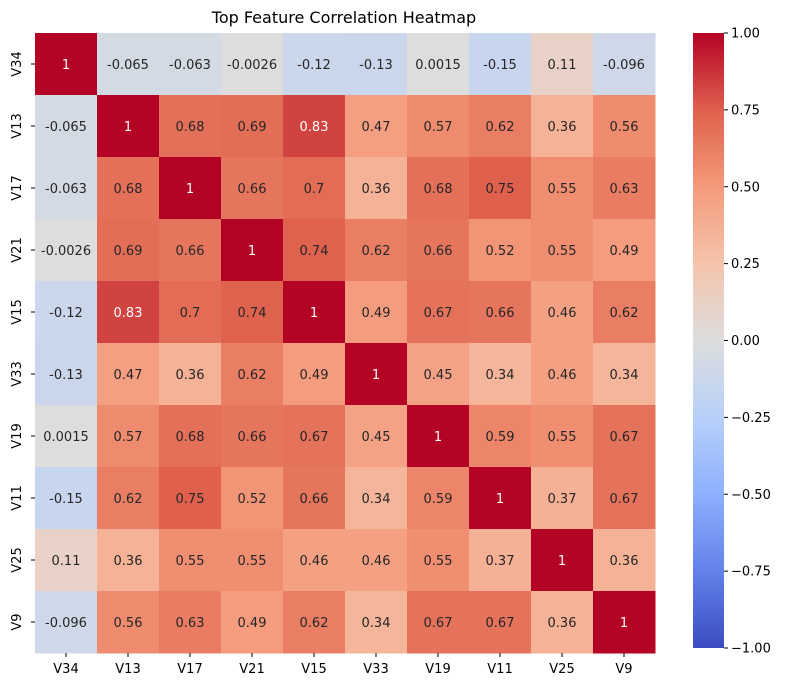  Describe the element at coordinates (745, 341) in the screenshot. I see `colorbar-tick-label: 0.00` at that location.